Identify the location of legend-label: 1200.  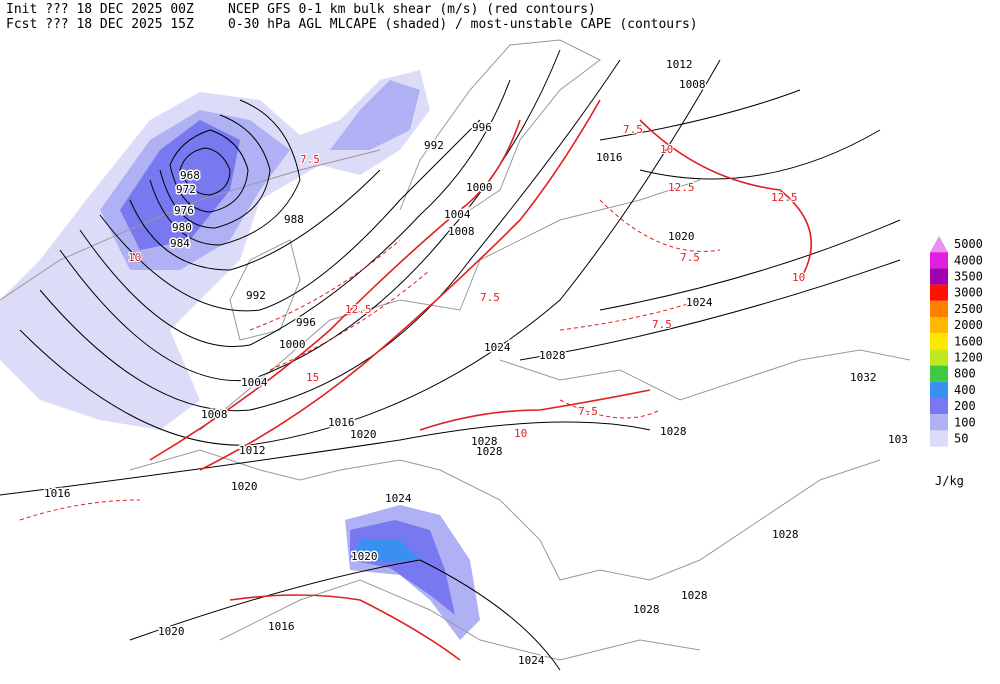
(968, 358).